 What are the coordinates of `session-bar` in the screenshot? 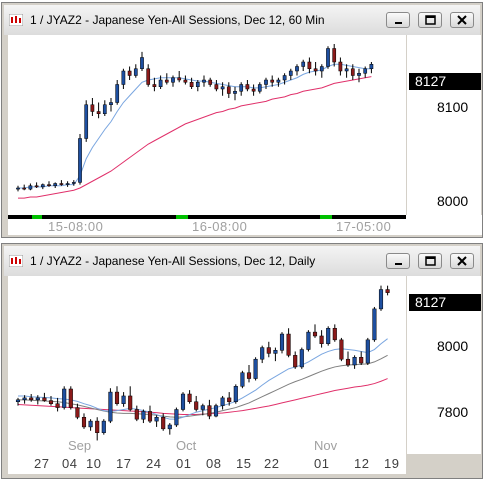 It's located at (207, 217).